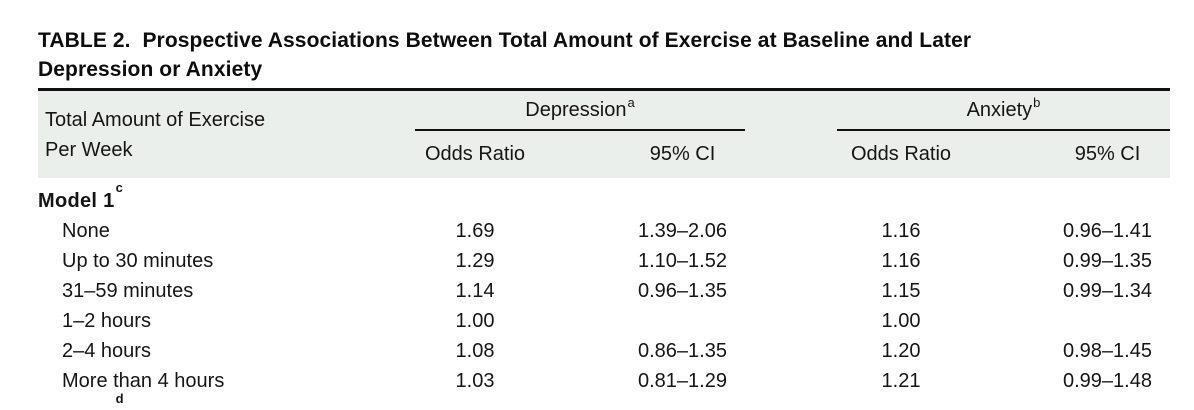 The height and width of the screenshot is (410, 1194). What do you see at coordinates (682, 380) in the screenshot?
I see `cell-depression-ci: 0.81–1.29` at bounding box center [682, 380].